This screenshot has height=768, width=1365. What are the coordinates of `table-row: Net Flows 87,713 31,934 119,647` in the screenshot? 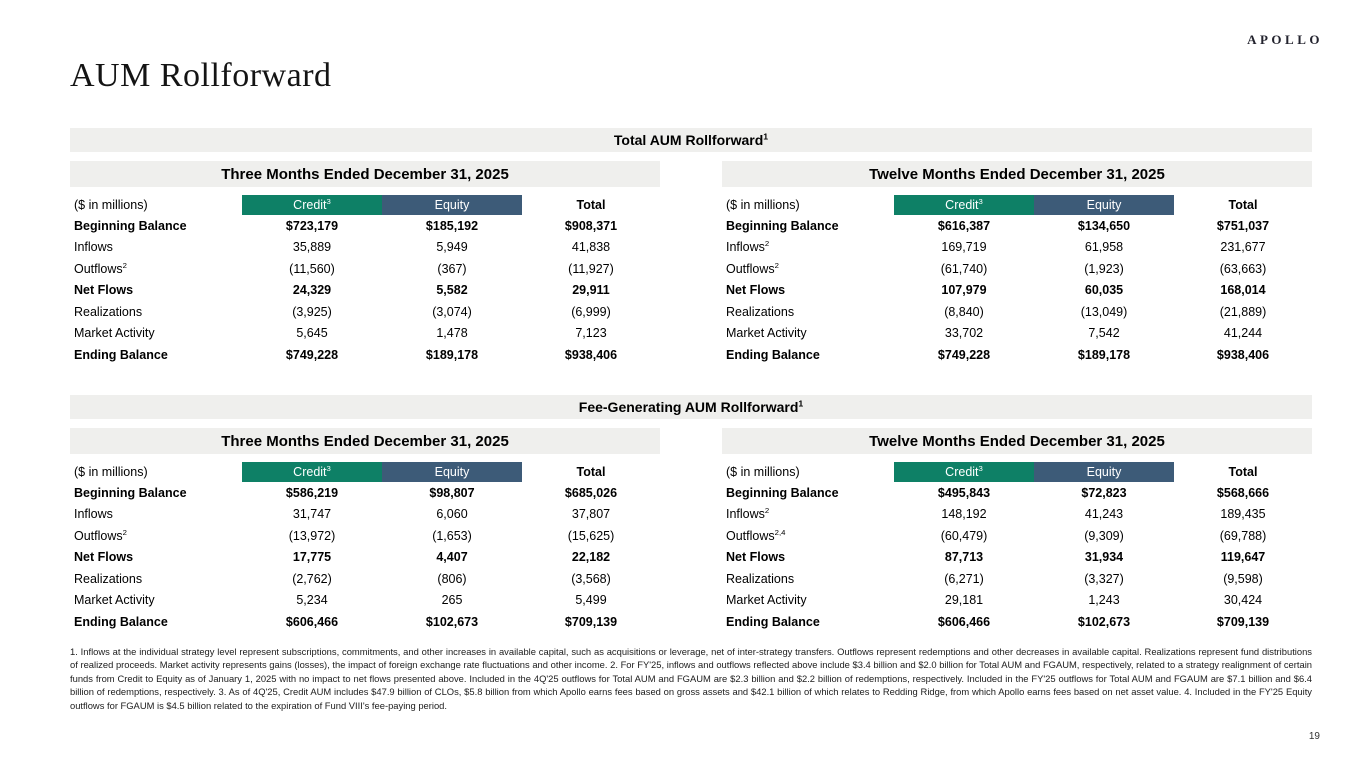 It's located at (1017, 558).